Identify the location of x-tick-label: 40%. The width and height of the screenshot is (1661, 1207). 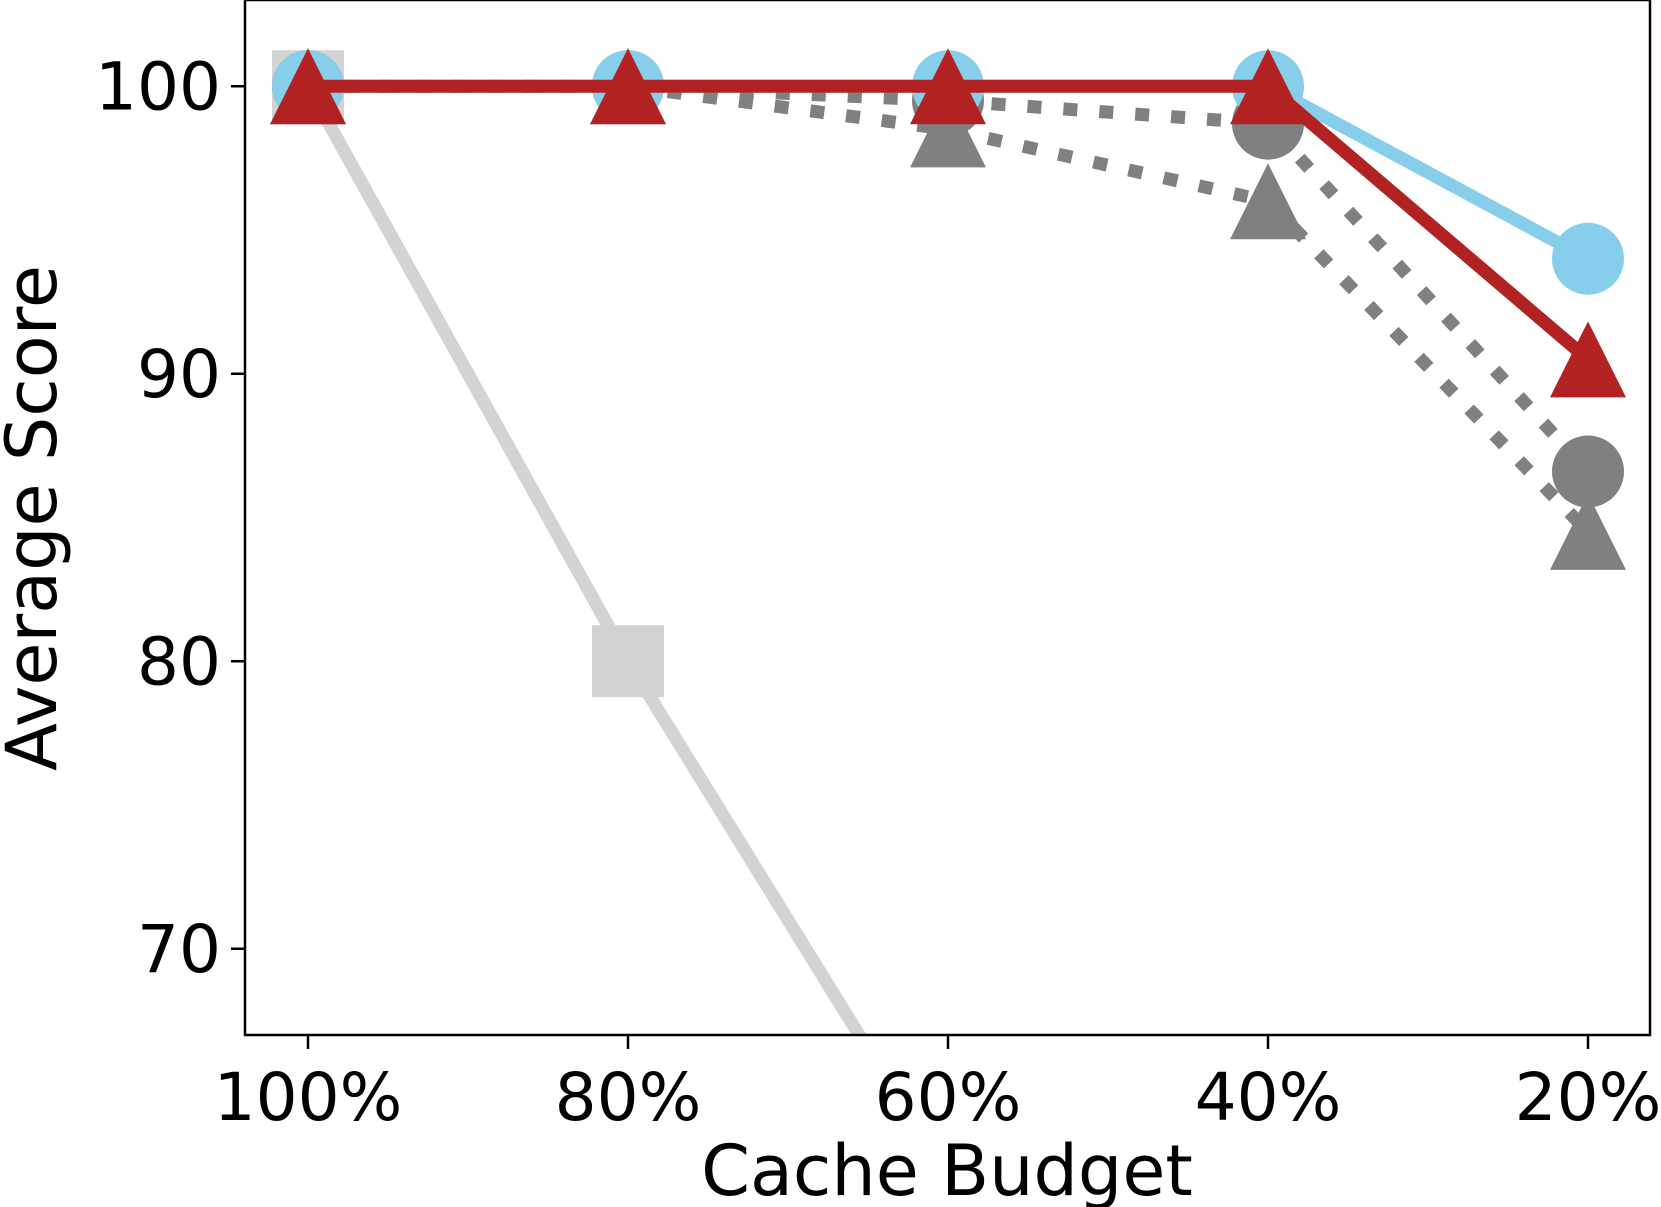
(1268, 1097).